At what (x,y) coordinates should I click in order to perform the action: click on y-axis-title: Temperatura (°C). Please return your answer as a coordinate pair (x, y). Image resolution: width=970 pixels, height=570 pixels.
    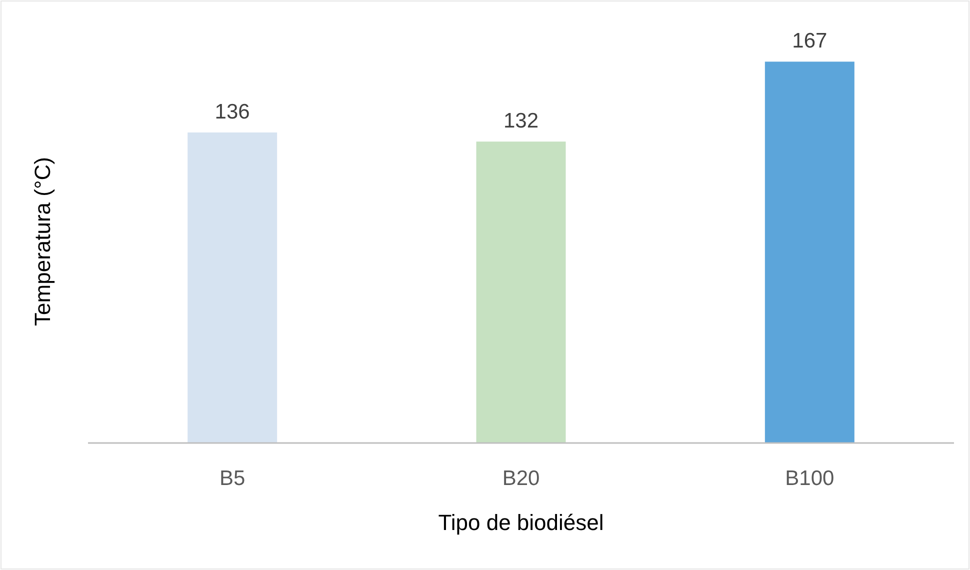
    Looking at the image, I should click on (42, 241).